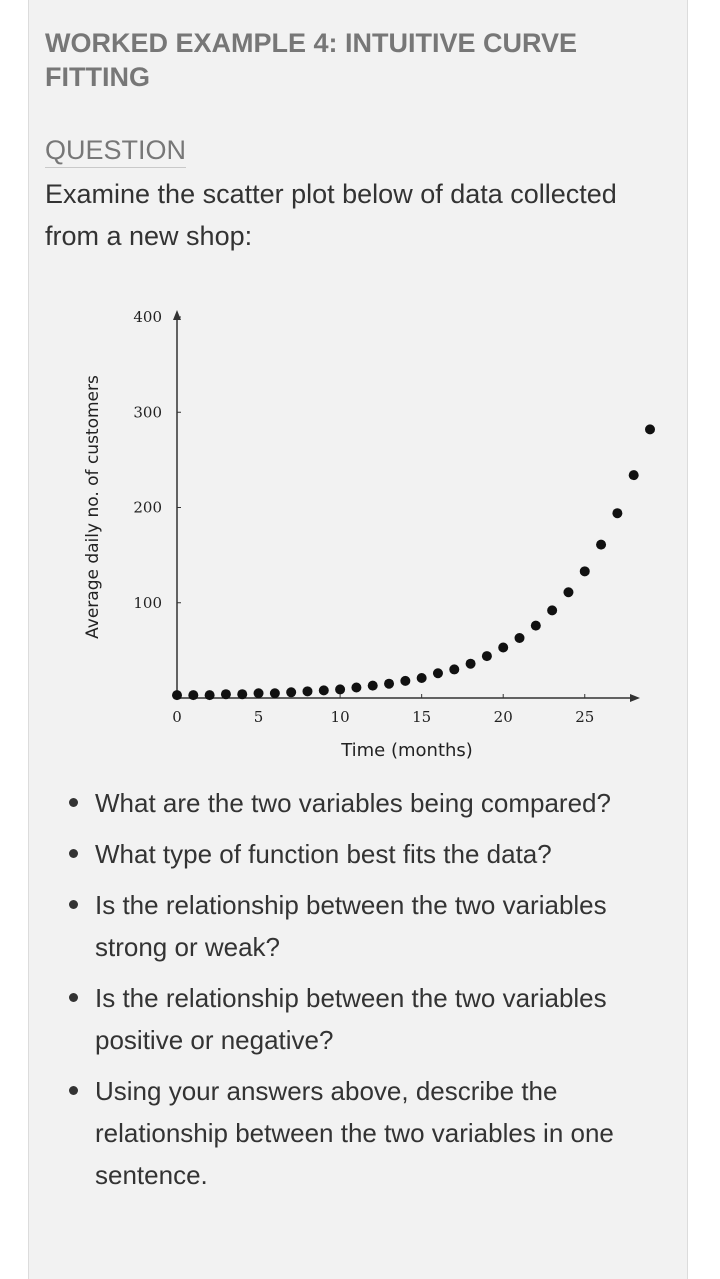  What do you see at coordinates (421, 717) in the screenshot?
I see `x-tick-label: 15` at bounding box center [421, 717].